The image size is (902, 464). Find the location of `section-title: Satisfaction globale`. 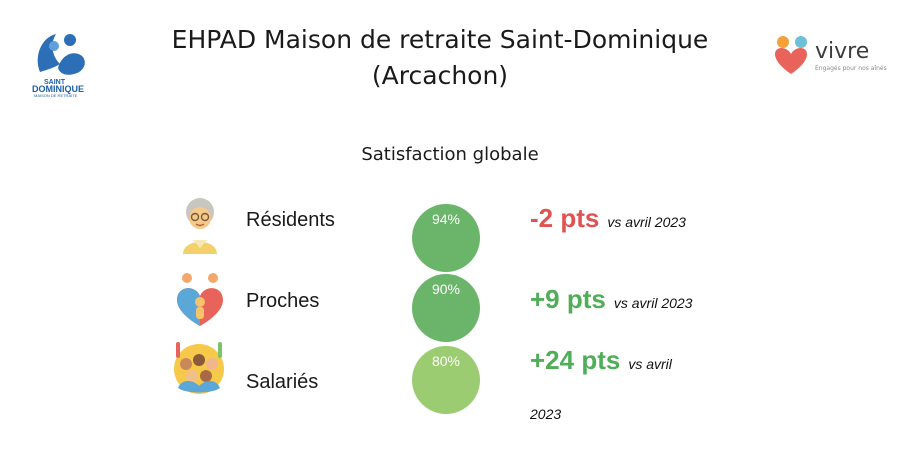

section-title: Satisfaction globale is located at coordinates (450, 154).